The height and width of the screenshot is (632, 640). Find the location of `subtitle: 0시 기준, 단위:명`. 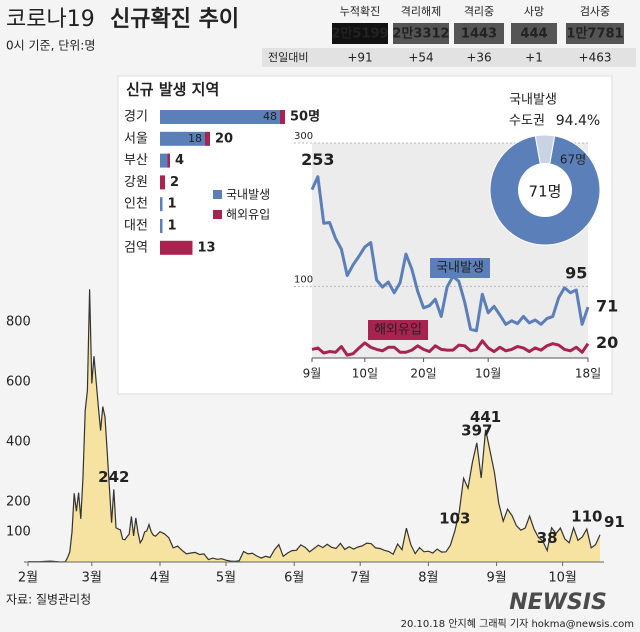

subtitle: 0시 기준, 단위:명 is located at coordinates (50, 46).